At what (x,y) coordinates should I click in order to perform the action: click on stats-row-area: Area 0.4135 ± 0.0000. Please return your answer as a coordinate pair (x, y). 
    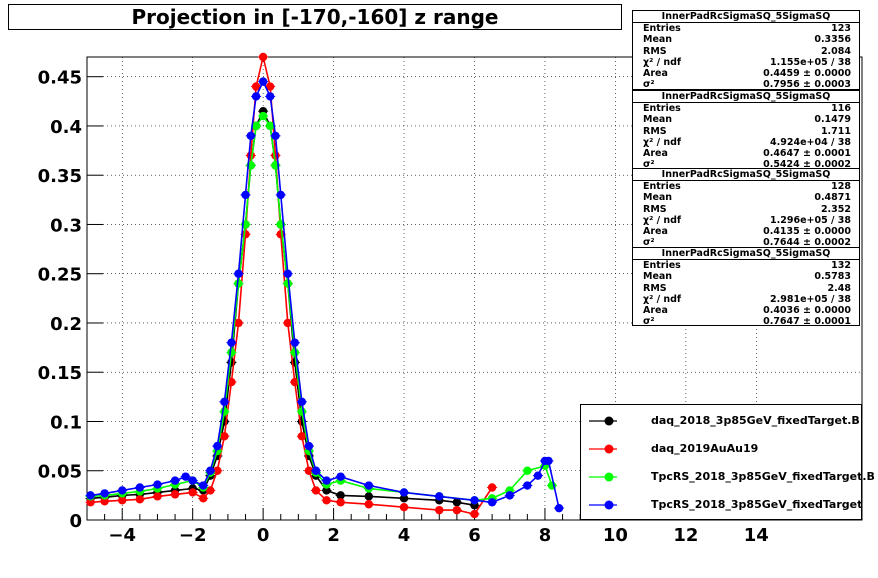
    Looking at the image, I should click on (746, 231).